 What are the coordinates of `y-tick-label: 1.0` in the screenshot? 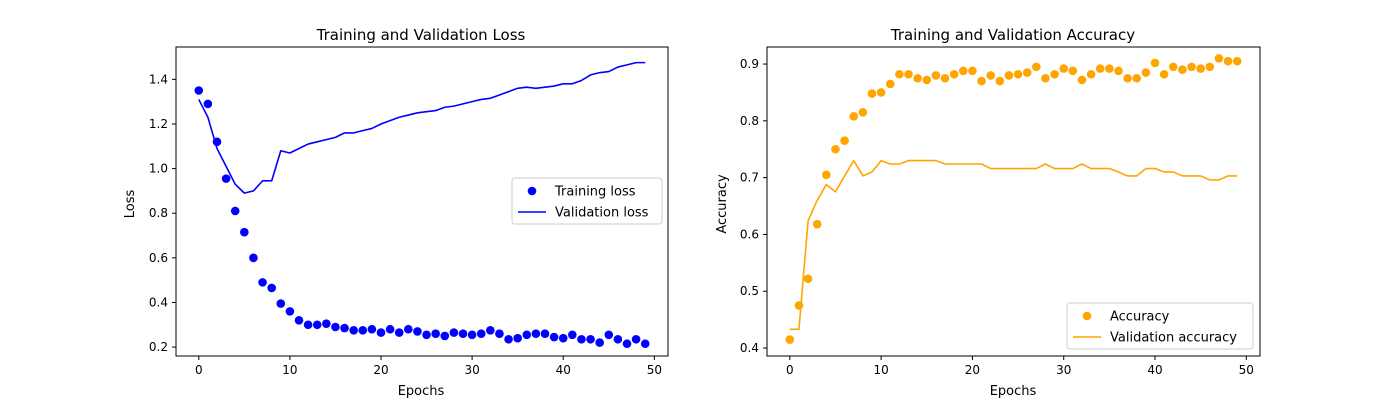 It's located at (158, 169).